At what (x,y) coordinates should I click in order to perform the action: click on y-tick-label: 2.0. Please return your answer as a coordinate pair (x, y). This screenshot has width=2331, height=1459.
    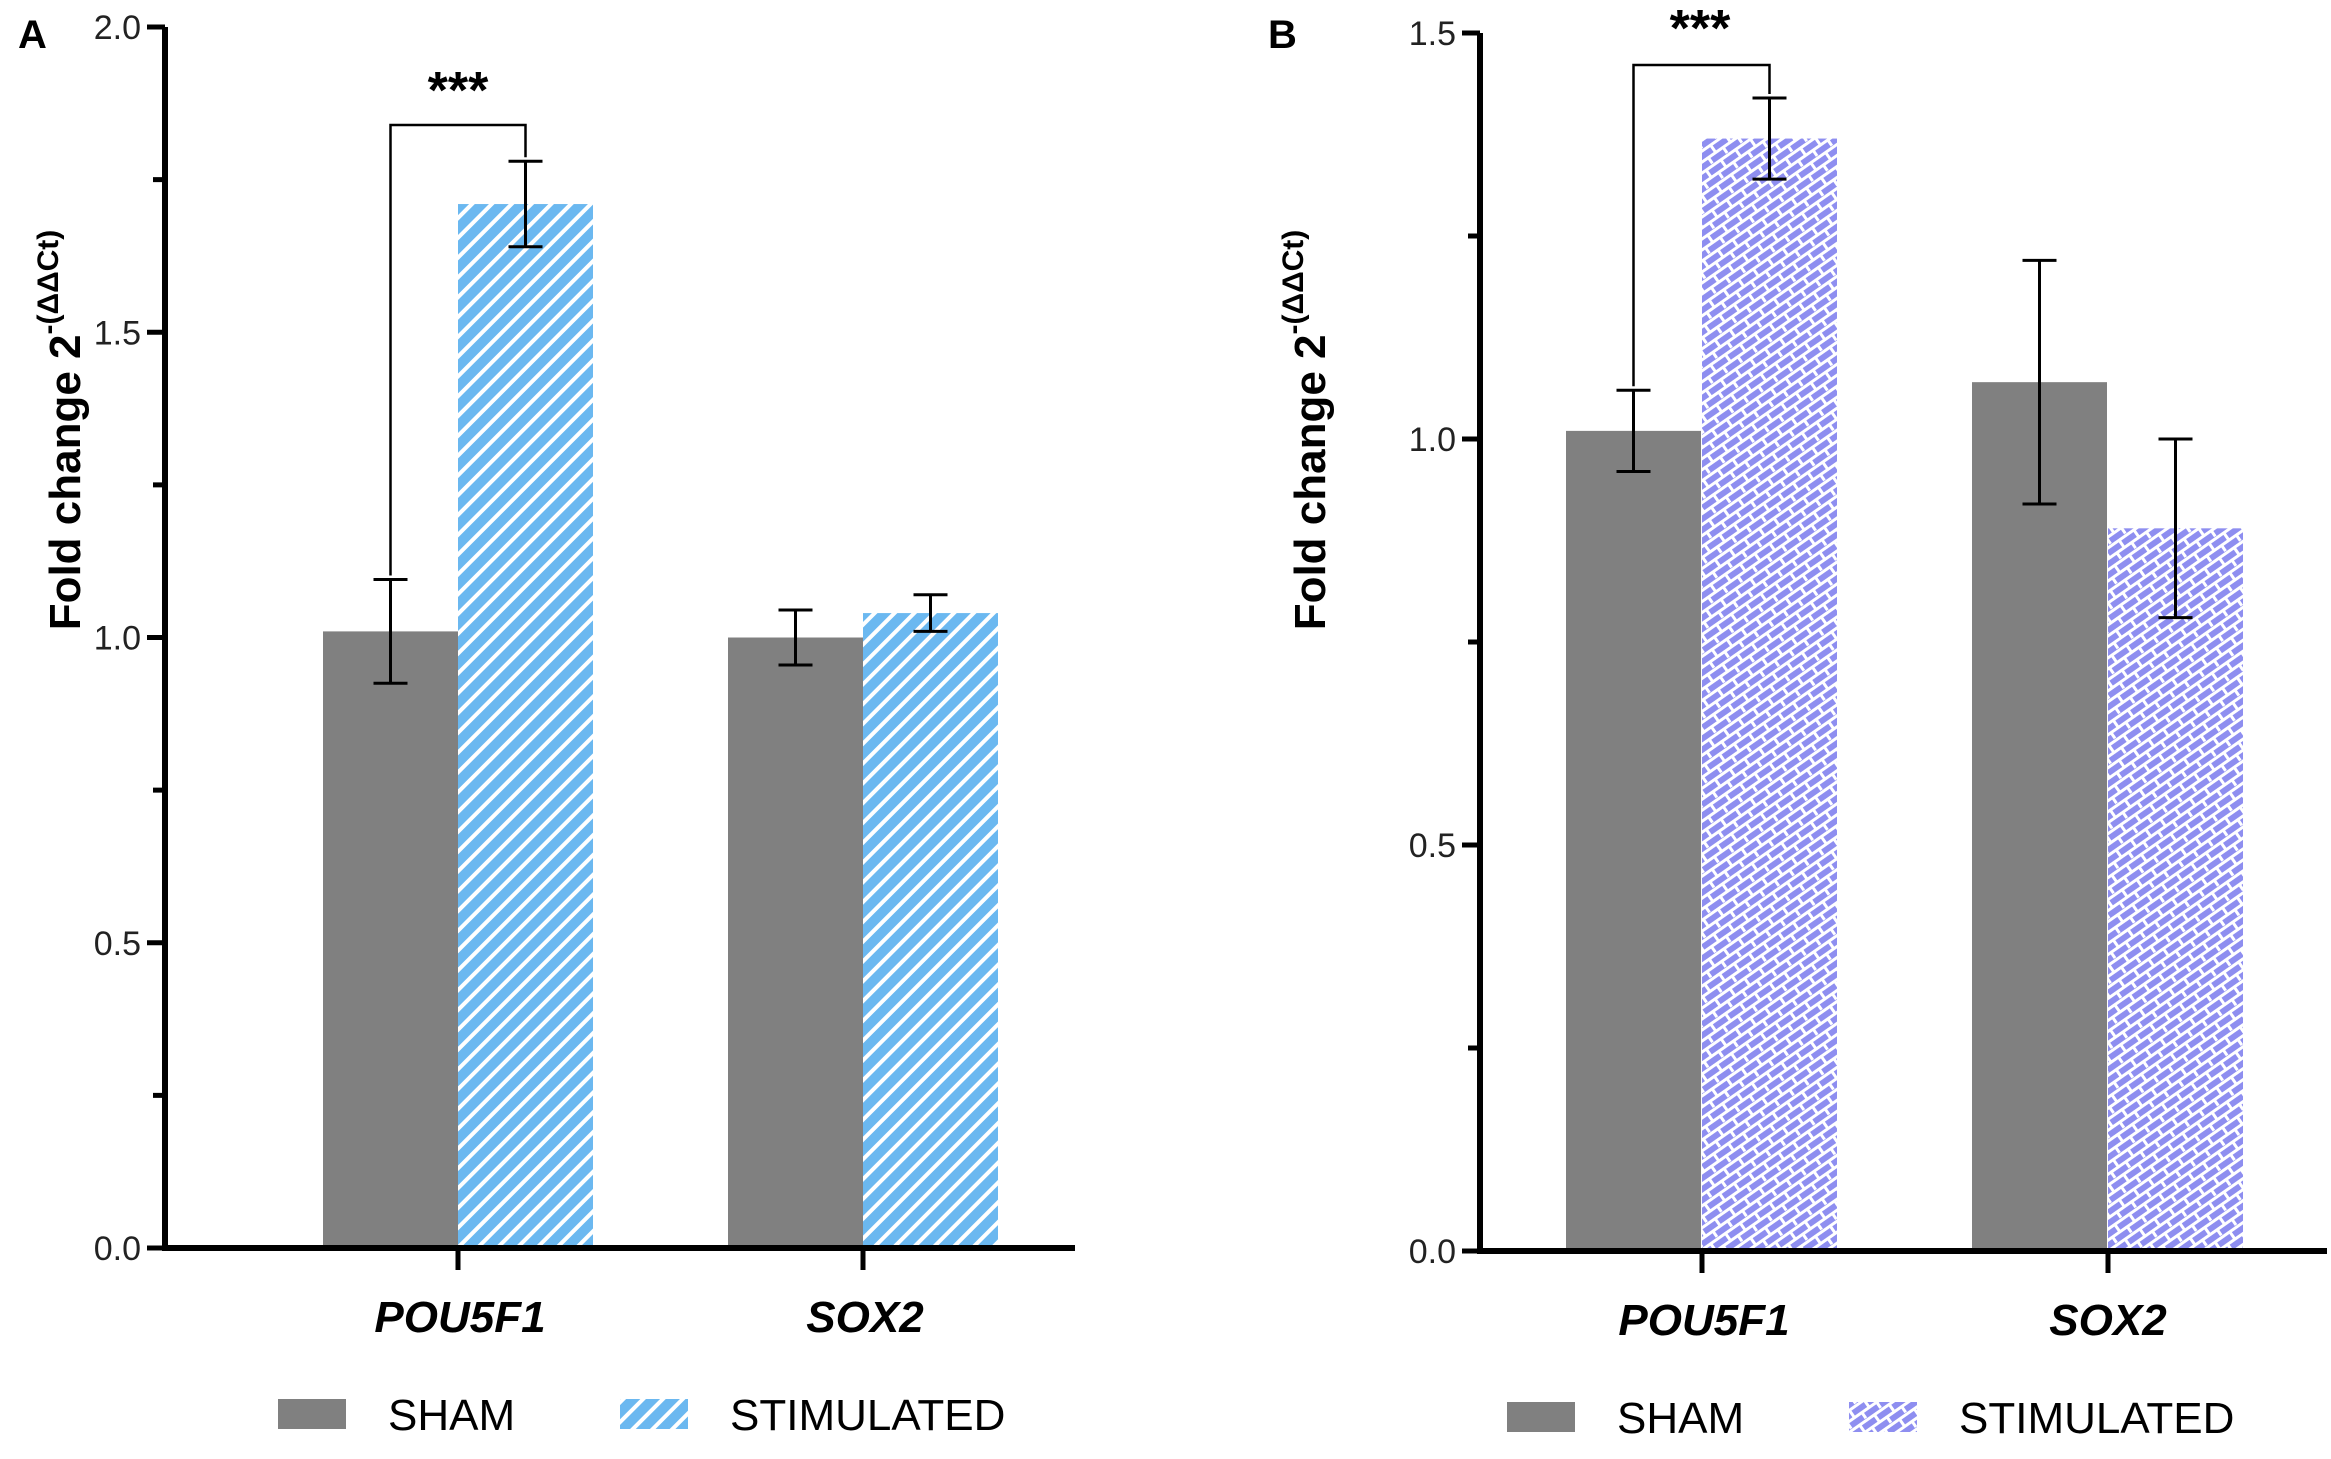
    Looking at the image, I should click on (117, 28).